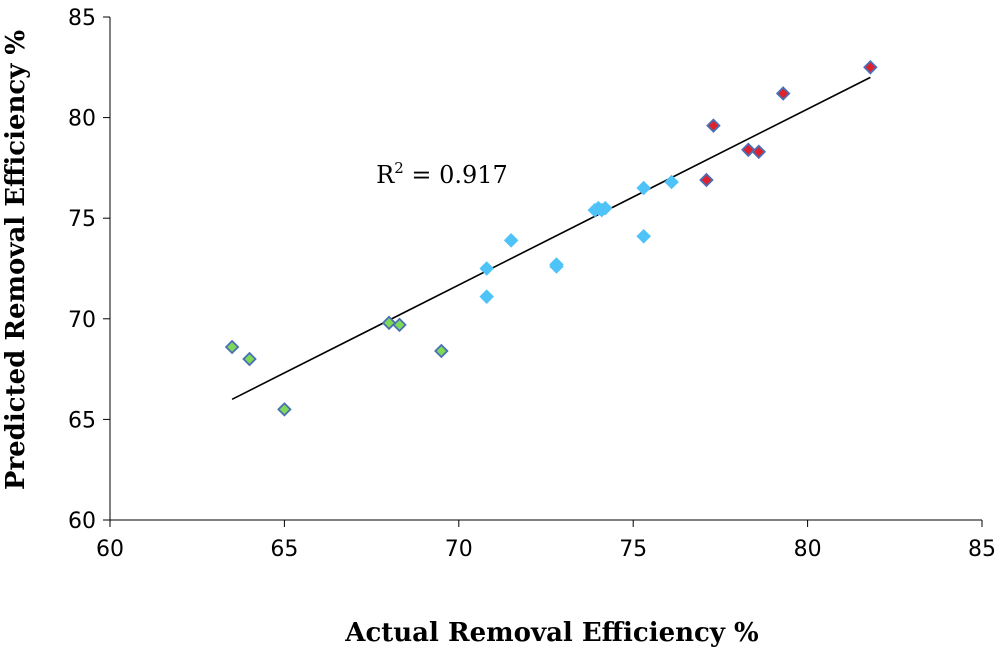  Describe the element at coordinates (110, 549) in the screenshot. I see `x-tick-label: 60` at that location.